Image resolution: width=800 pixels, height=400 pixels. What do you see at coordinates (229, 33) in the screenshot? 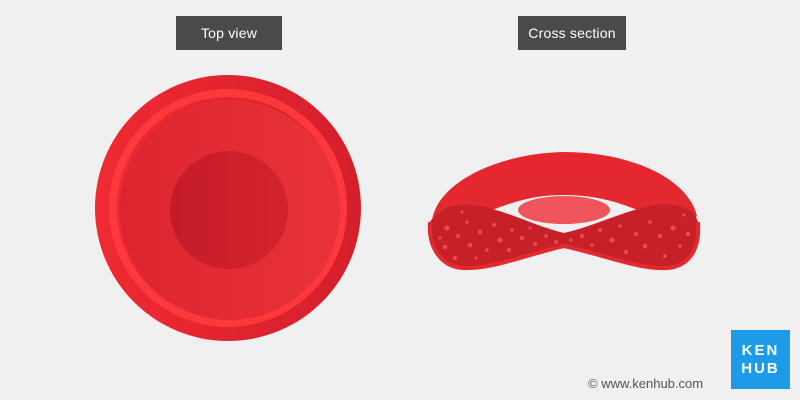
I see `top-view-label: Top view` at bounding box center [229, 33].